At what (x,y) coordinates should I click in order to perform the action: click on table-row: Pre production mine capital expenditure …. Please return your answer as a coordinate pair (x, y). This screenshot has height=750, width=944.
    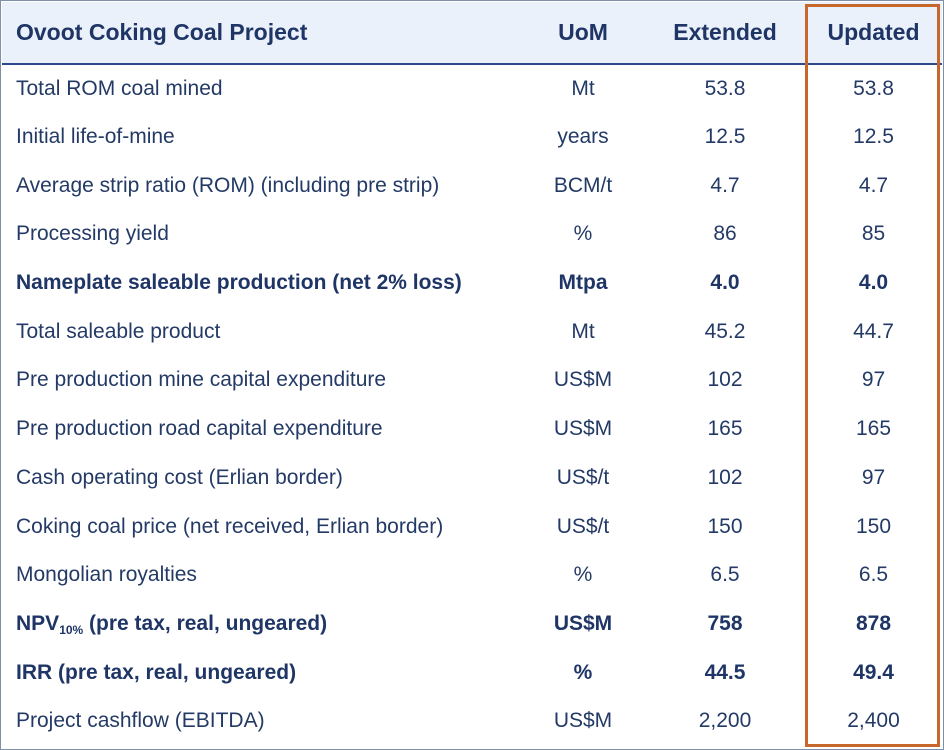
    Looking at the image, I should click on (472, 380).